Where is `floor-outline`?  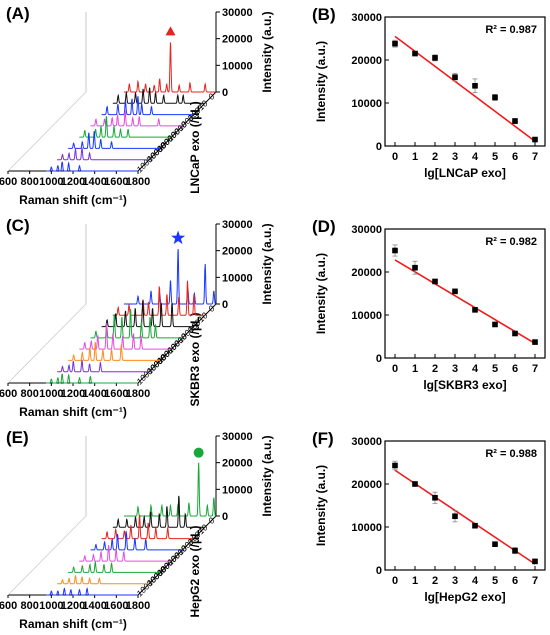 floor-outline is located at coordinates (112, 131).